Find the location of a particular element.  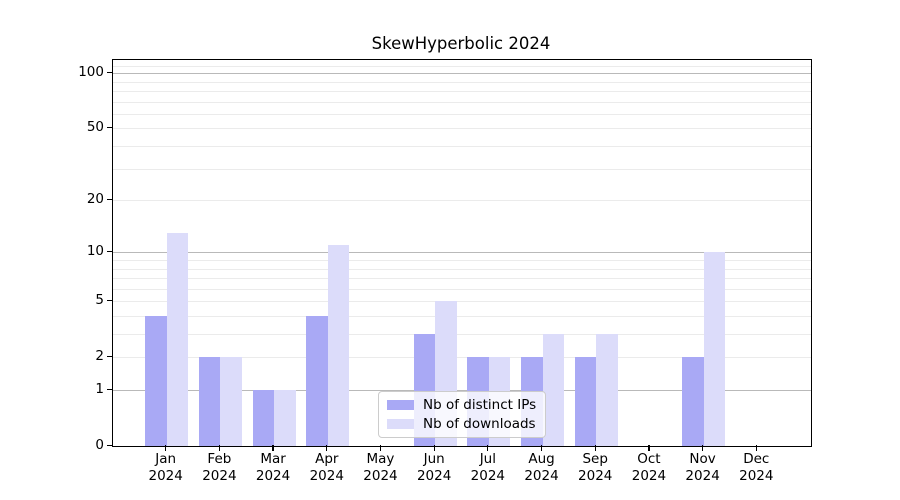

bar-downloads-sep is located at coordinates (607, 390).